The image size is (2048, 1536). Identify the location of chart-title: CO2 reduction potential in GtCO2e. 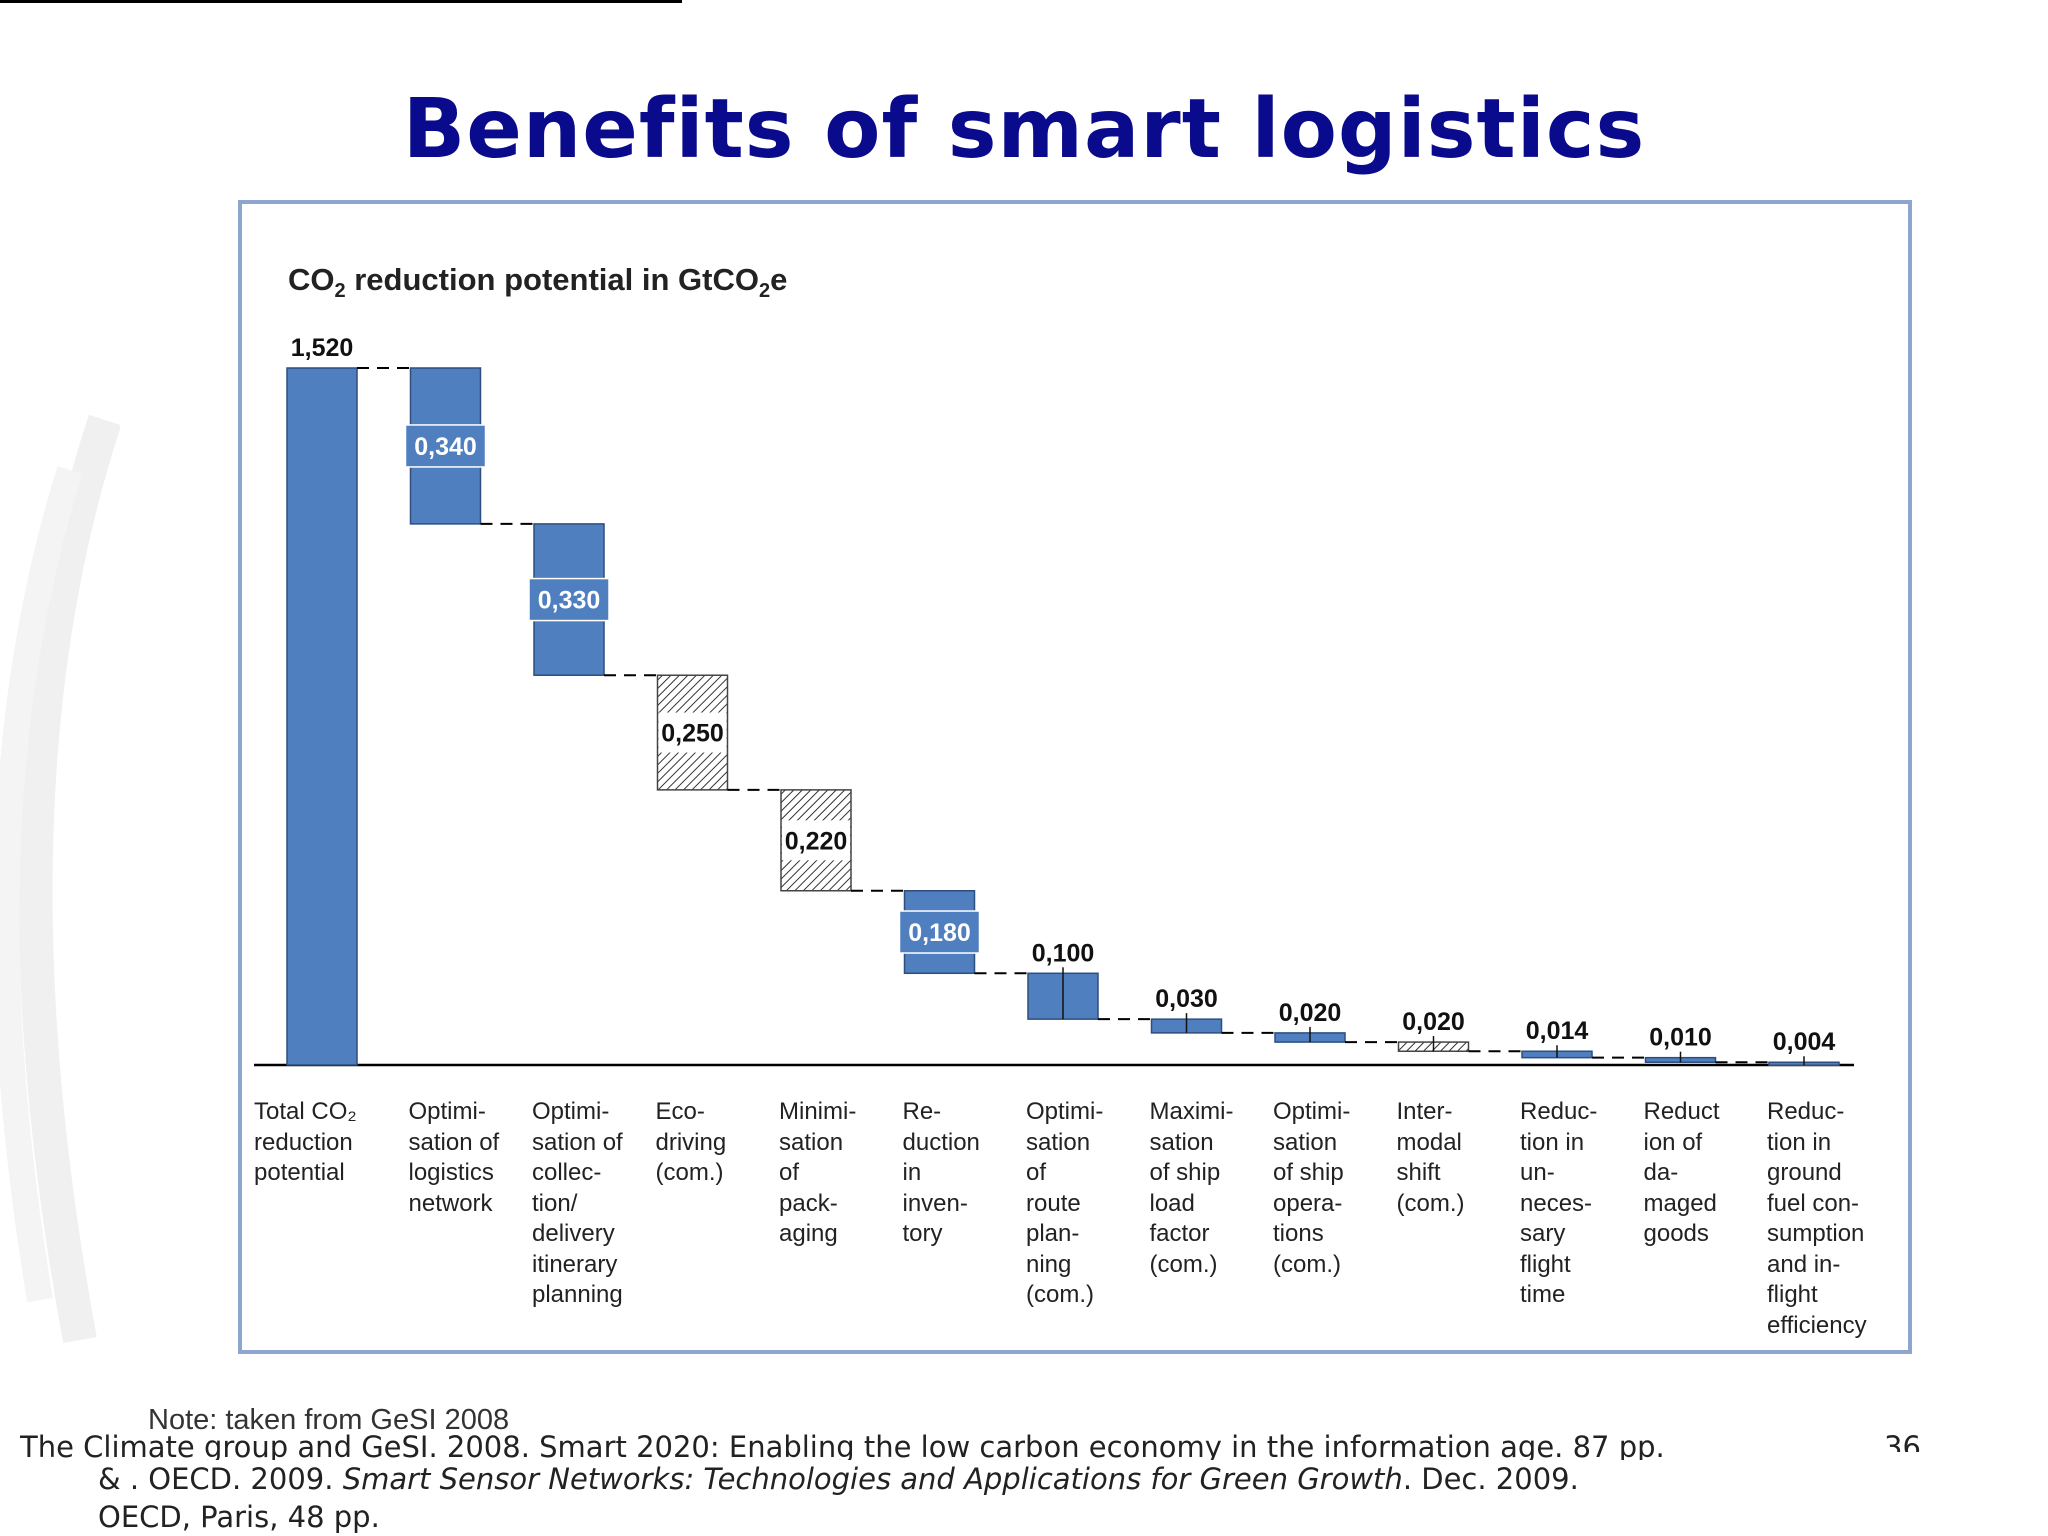
(538, 282).